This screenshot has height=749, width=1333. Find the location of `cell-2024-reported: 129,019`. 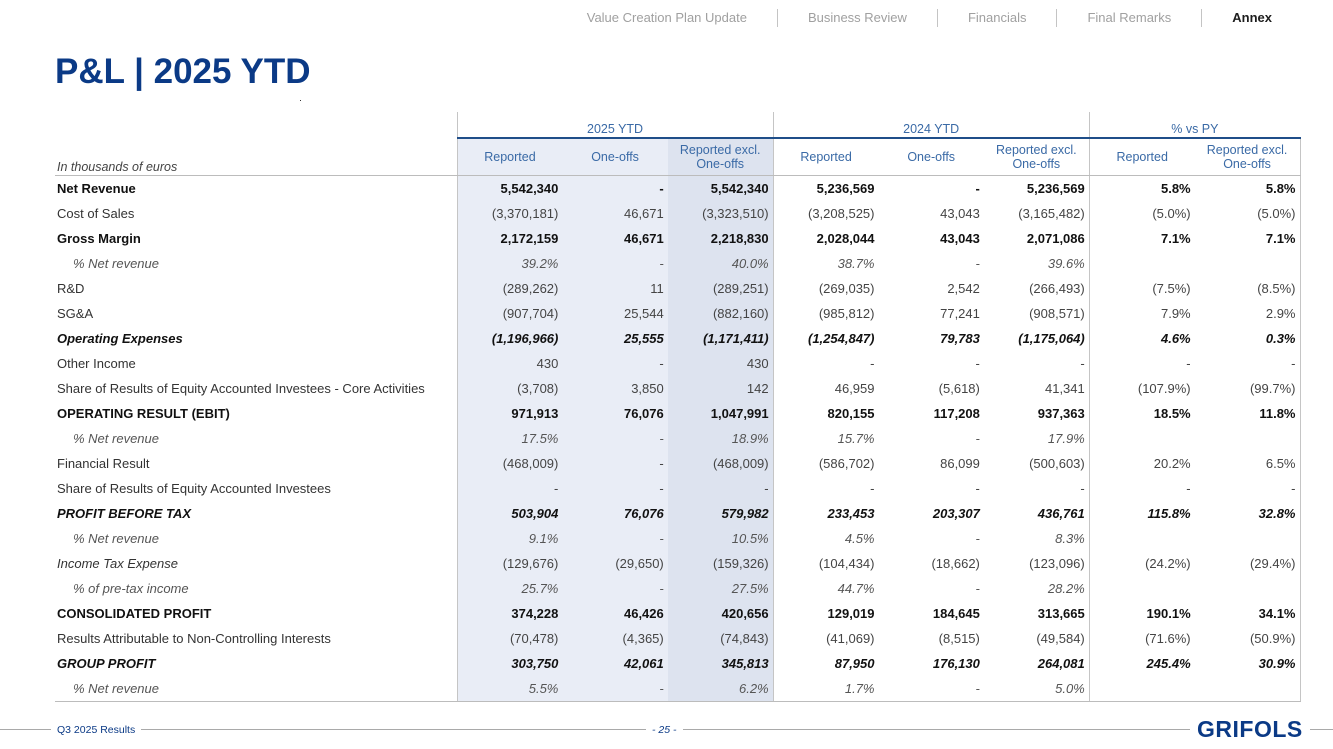

cell-2024-reported: 129,019 is located at coordinates (851, 613).